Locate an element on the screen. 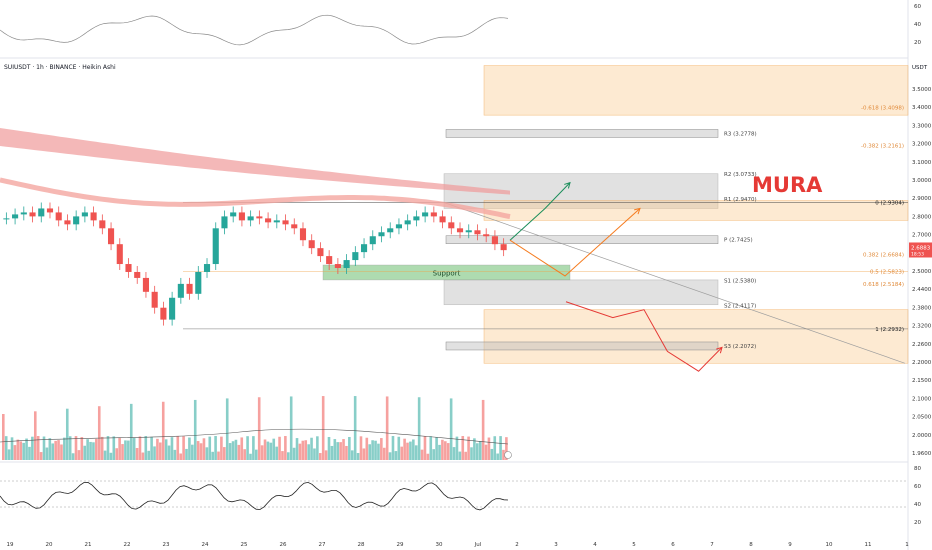  pivot-box is located at coordinates (582, 239).